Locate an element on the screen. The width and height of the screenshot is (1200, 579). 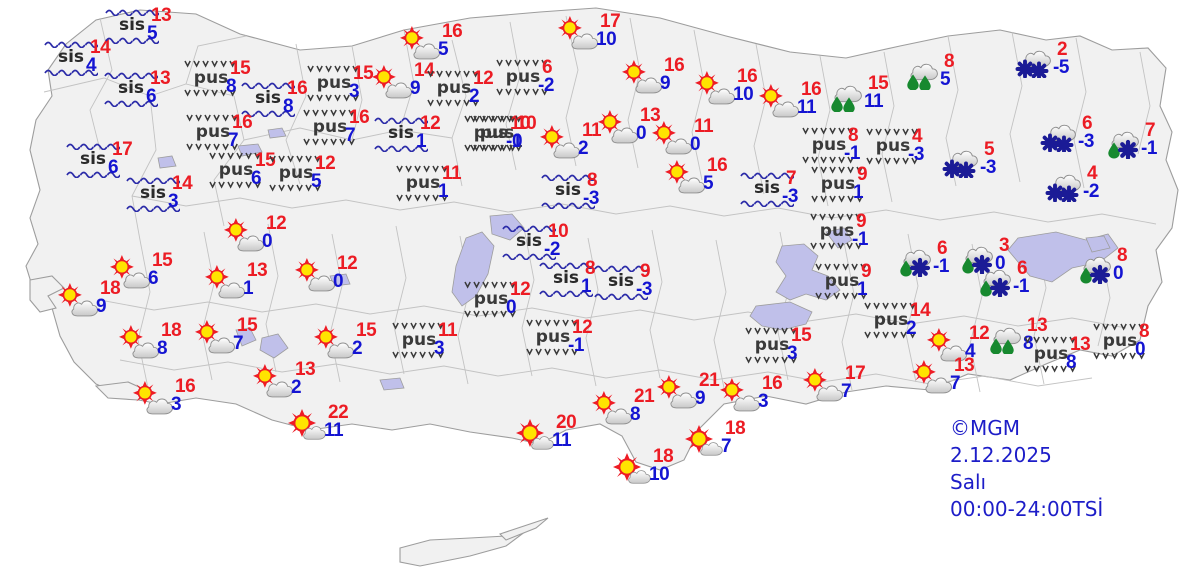
low-temperature: -2 is located at coordinates (1091, 191).